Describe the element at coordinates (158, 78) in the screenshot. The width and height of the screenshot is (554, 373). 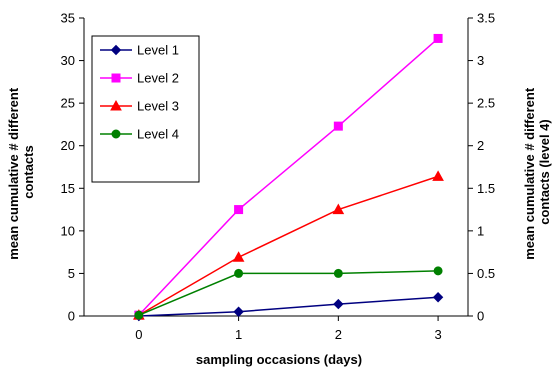
I see `legend-label: Level 2` at that location.